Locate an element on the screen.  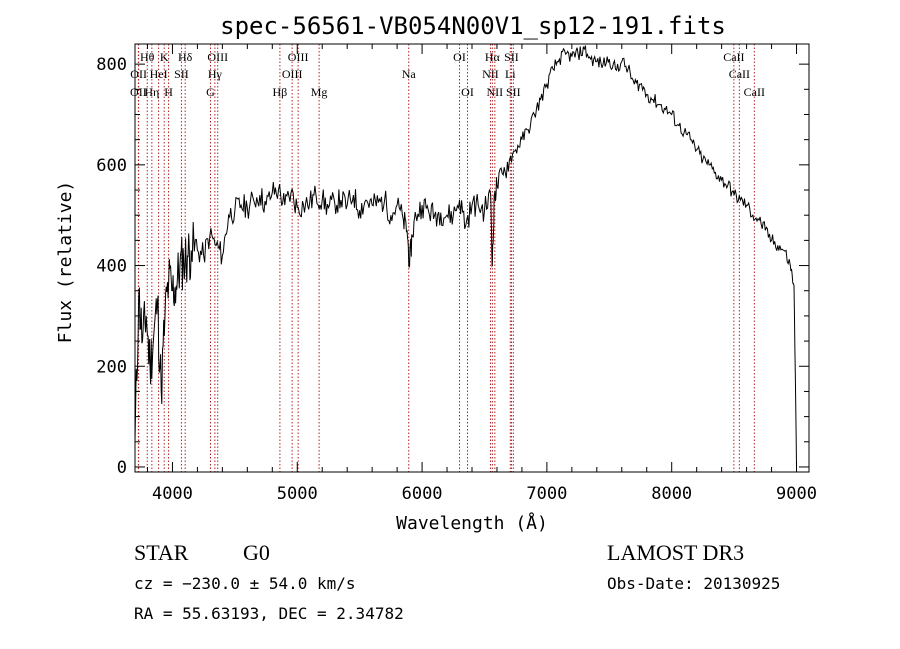
line-label-3: Hη is located at coordinates (151, 92).